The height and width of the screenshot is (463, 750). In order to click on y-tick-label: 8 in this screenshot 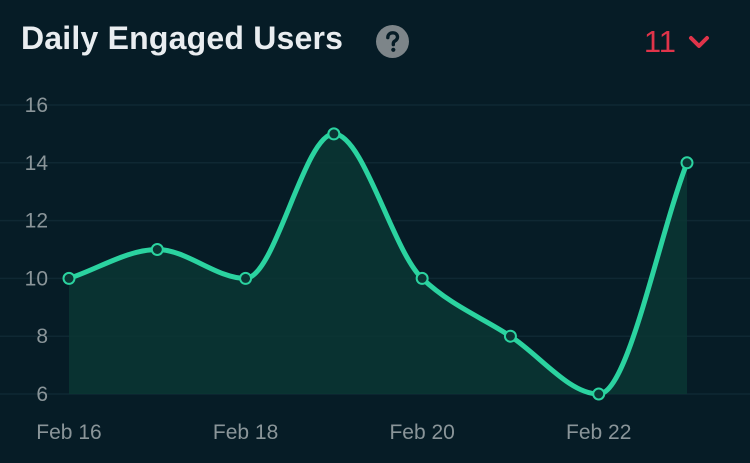, I will do `click(42, 336)`.